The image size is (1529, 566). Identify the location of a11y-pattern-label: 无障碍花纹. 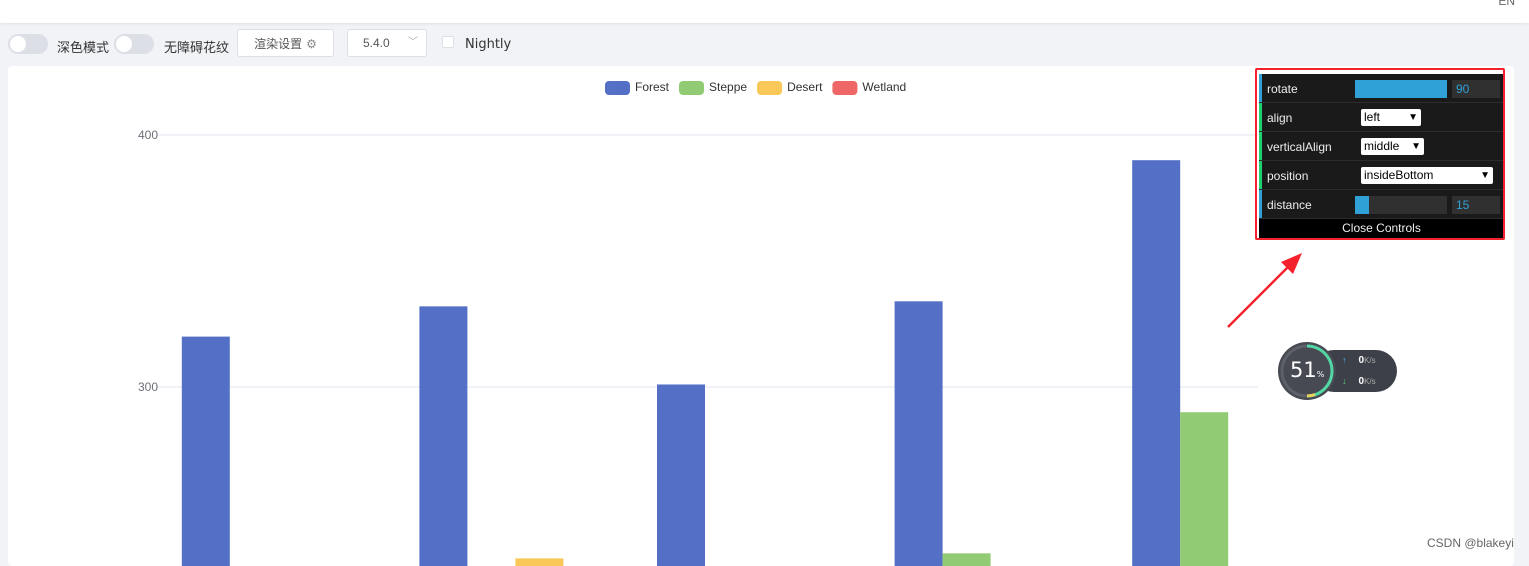
(197, 48).